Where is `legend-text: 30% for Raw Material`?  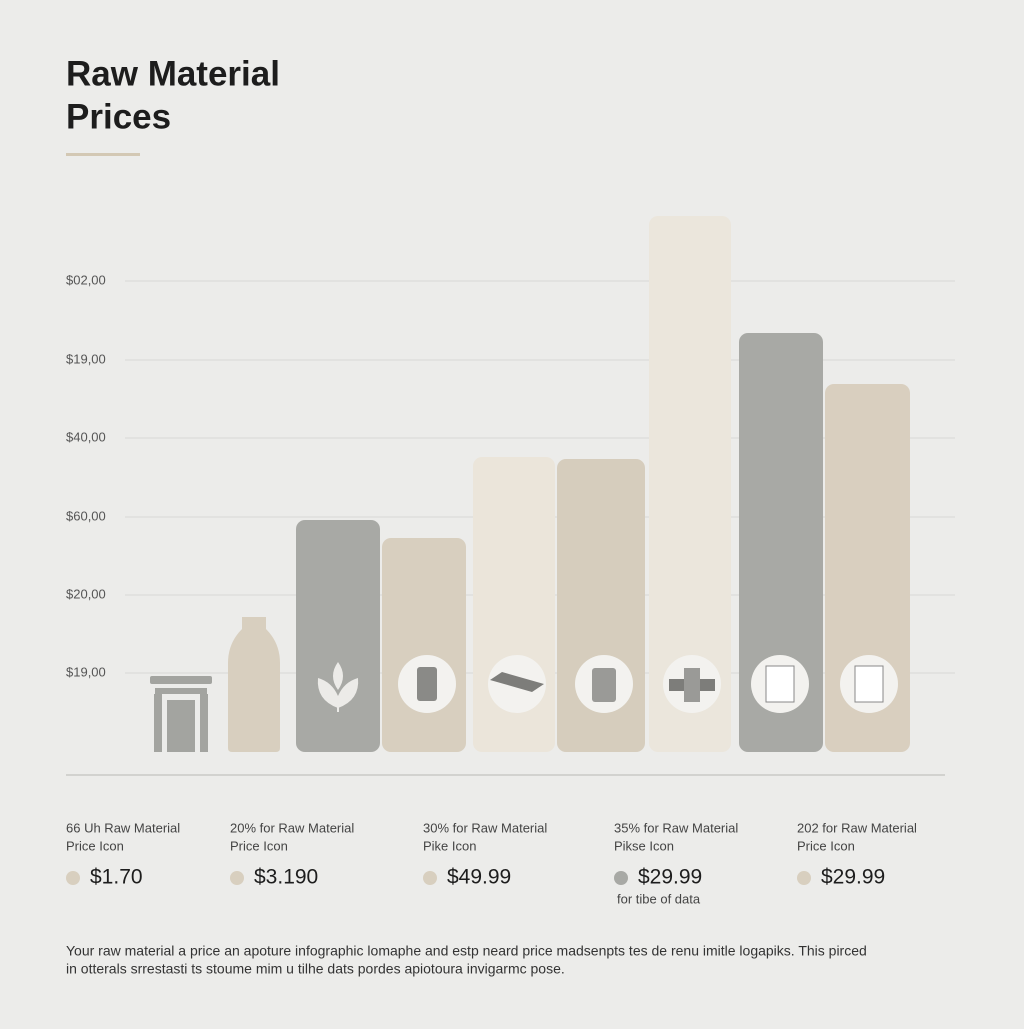 legend-text: 30% for Raw Material is located at coordinates (485, 827).